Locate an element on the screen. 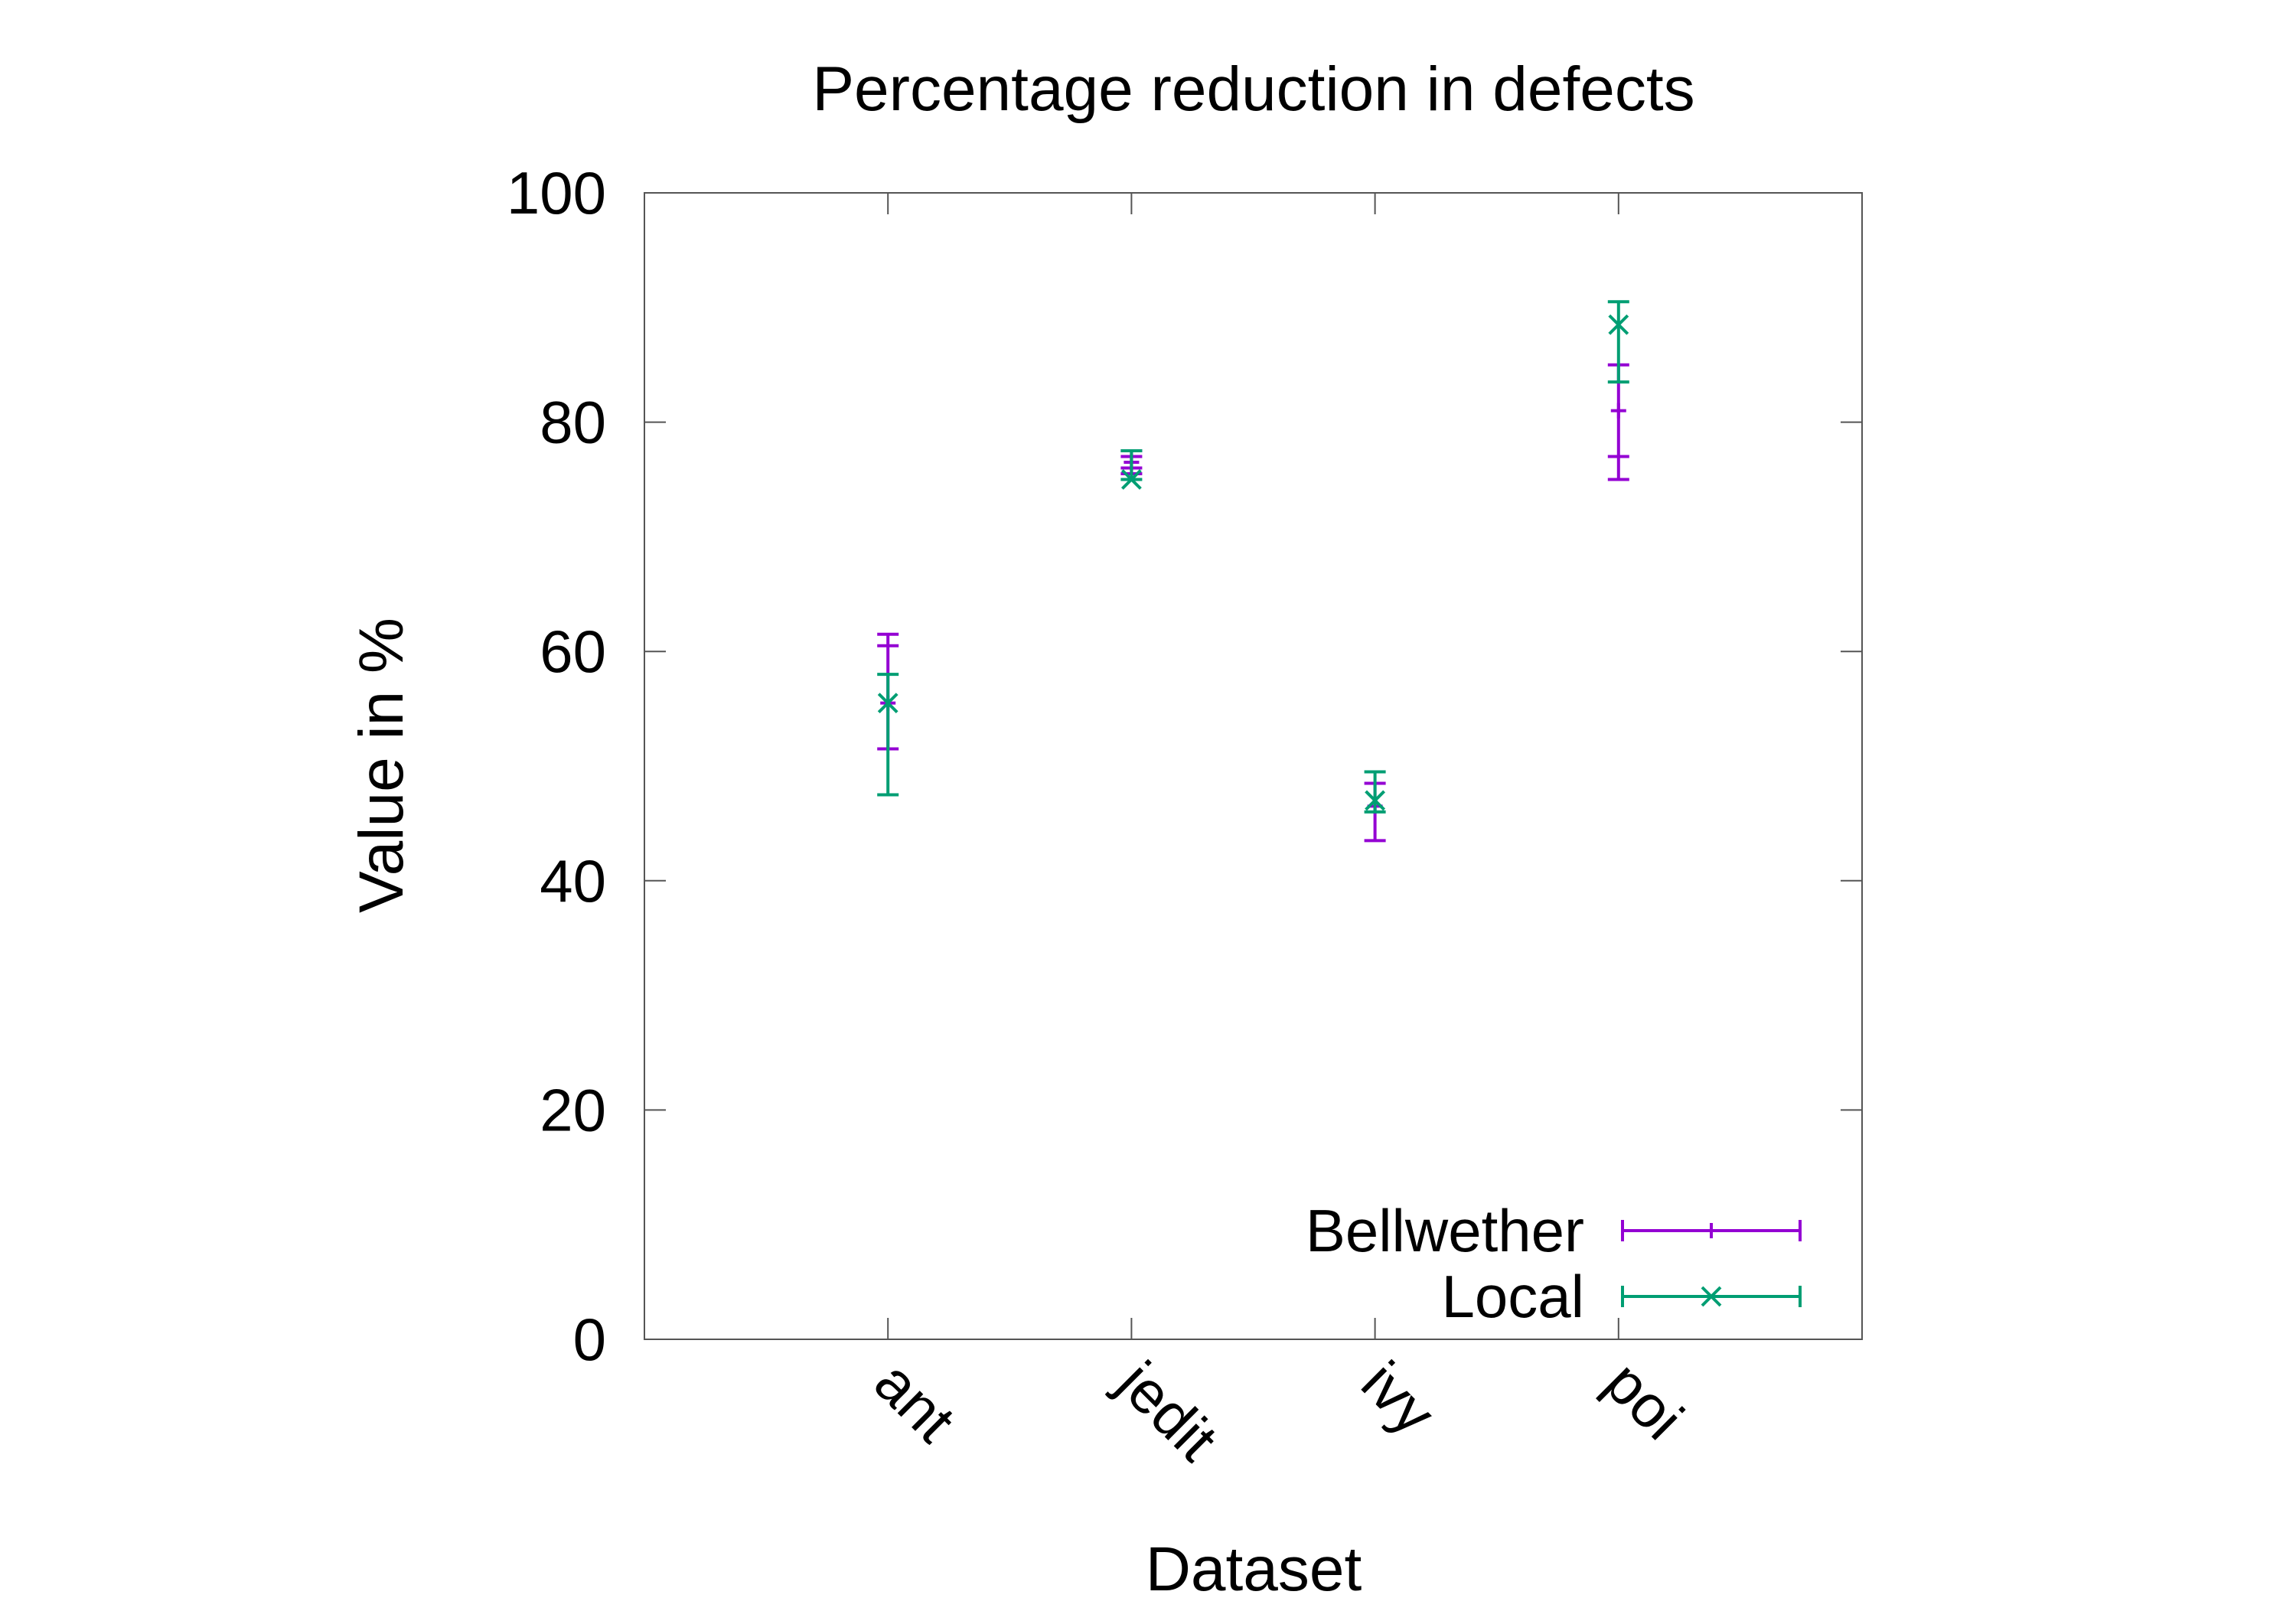 This screenshot has height=1611, width=2296. y-tick-label: 40 is located at coordinates (573, 881).